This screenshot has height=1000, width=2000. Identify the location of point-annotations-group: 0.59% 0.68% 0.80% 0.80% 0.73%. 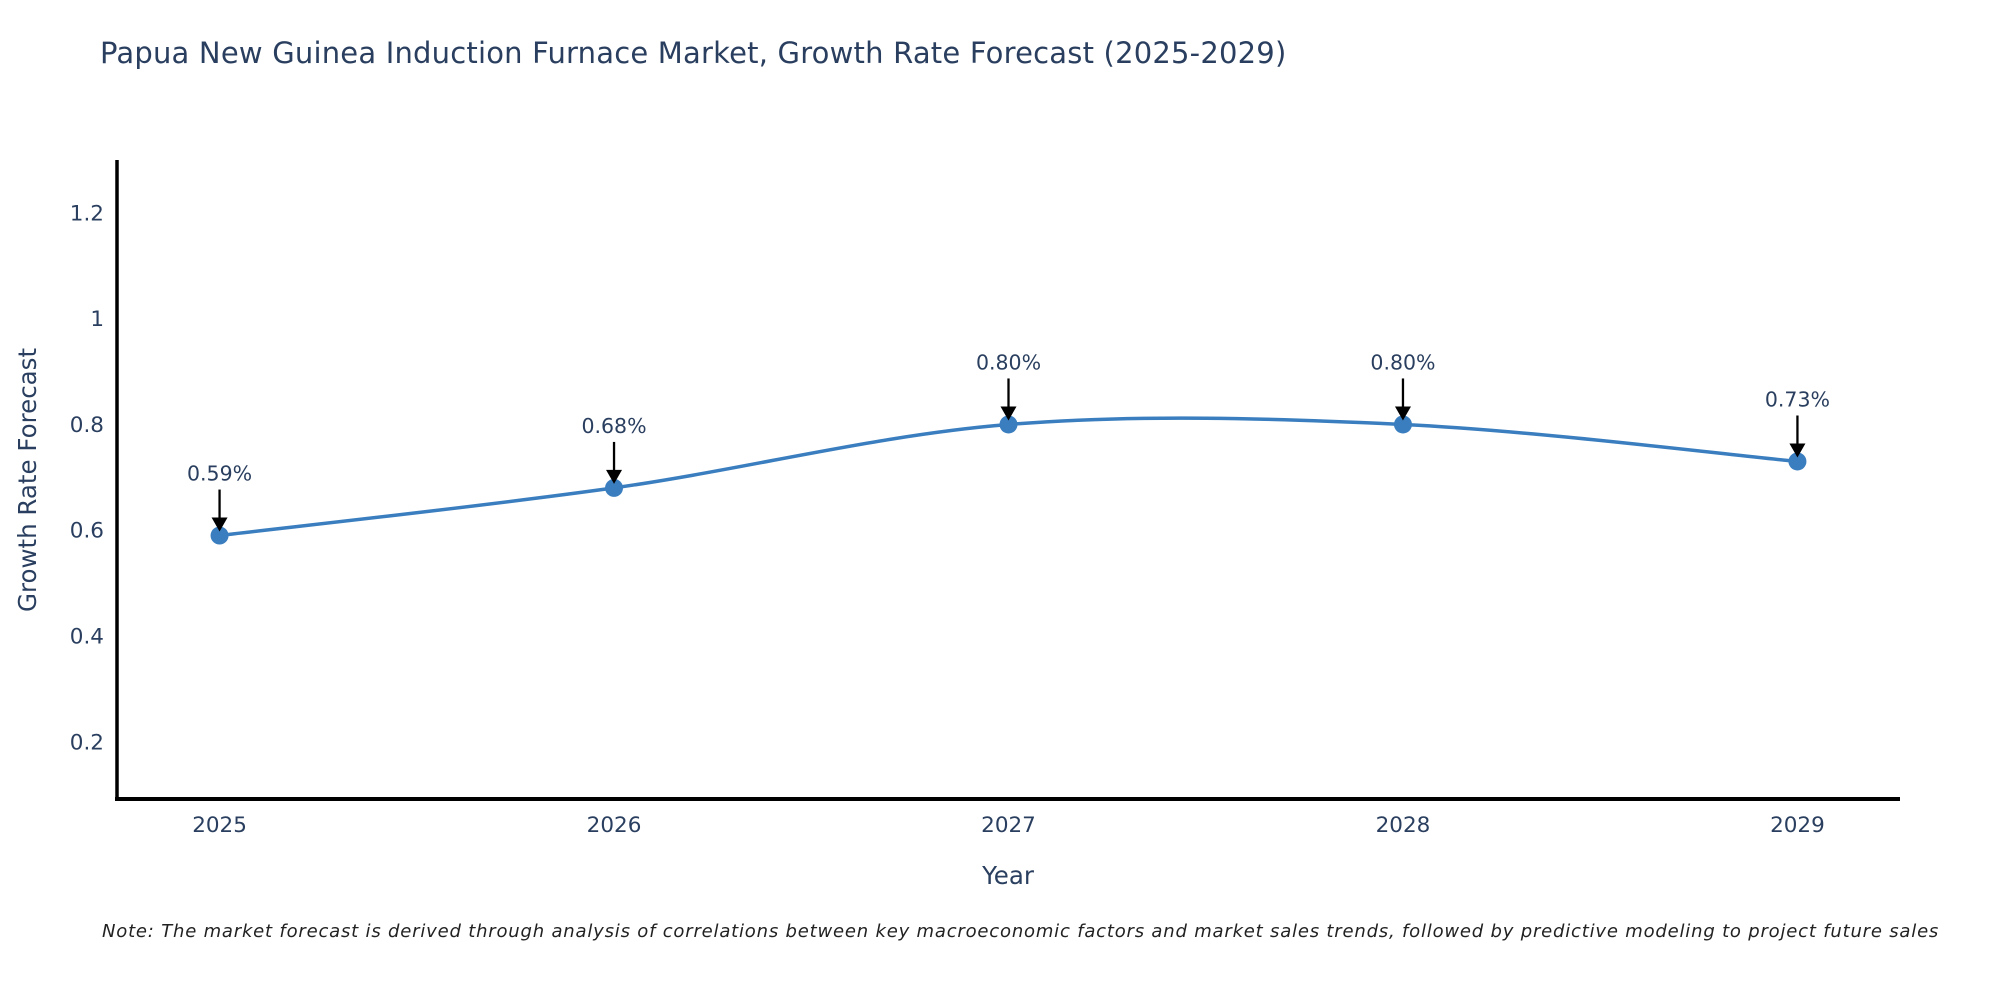
(1008, 441).